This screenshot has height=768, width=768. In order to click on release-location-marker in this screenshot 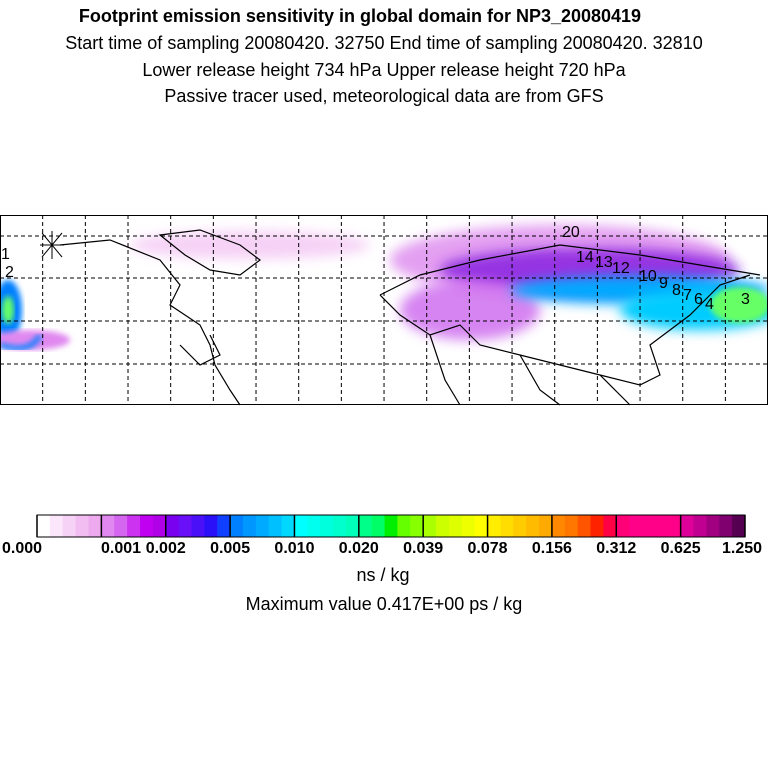, I will do `click(52, 245)`.